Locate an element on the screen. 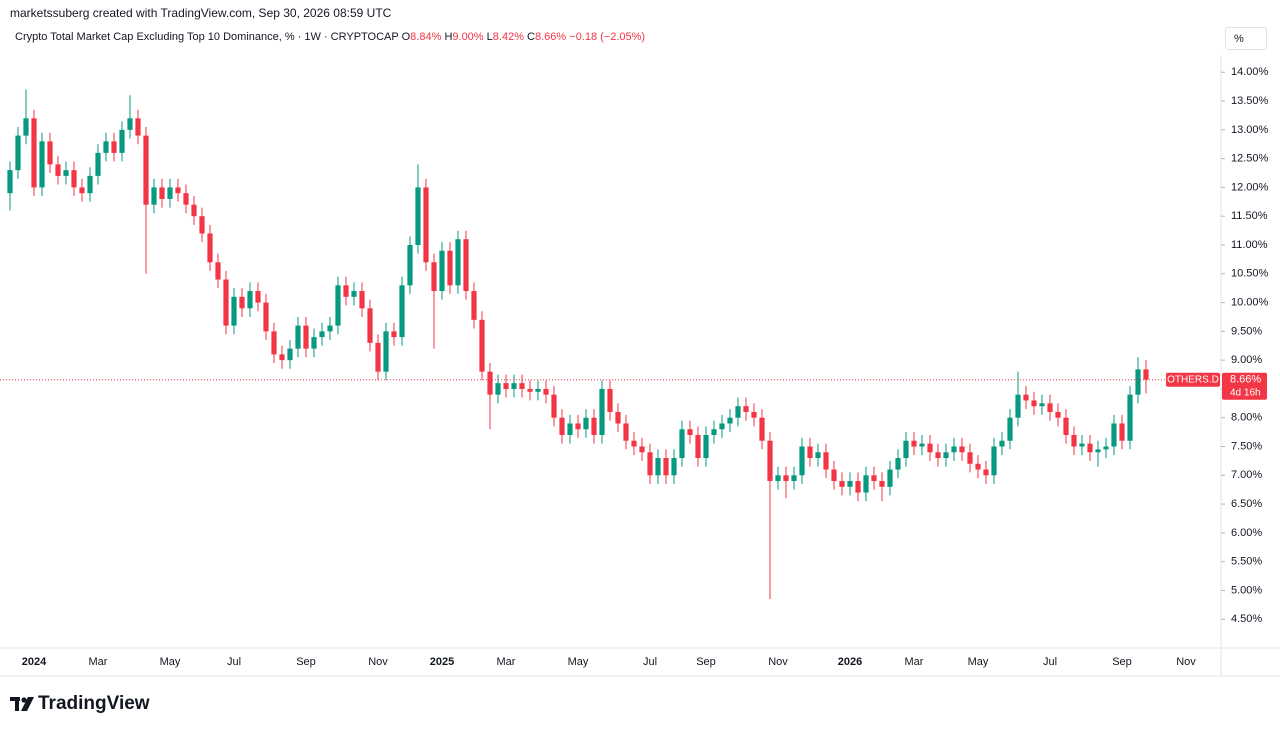 The width and height of the screenshot is (1280, 730). ohlc-label: H is located at coordinates (448, 37).